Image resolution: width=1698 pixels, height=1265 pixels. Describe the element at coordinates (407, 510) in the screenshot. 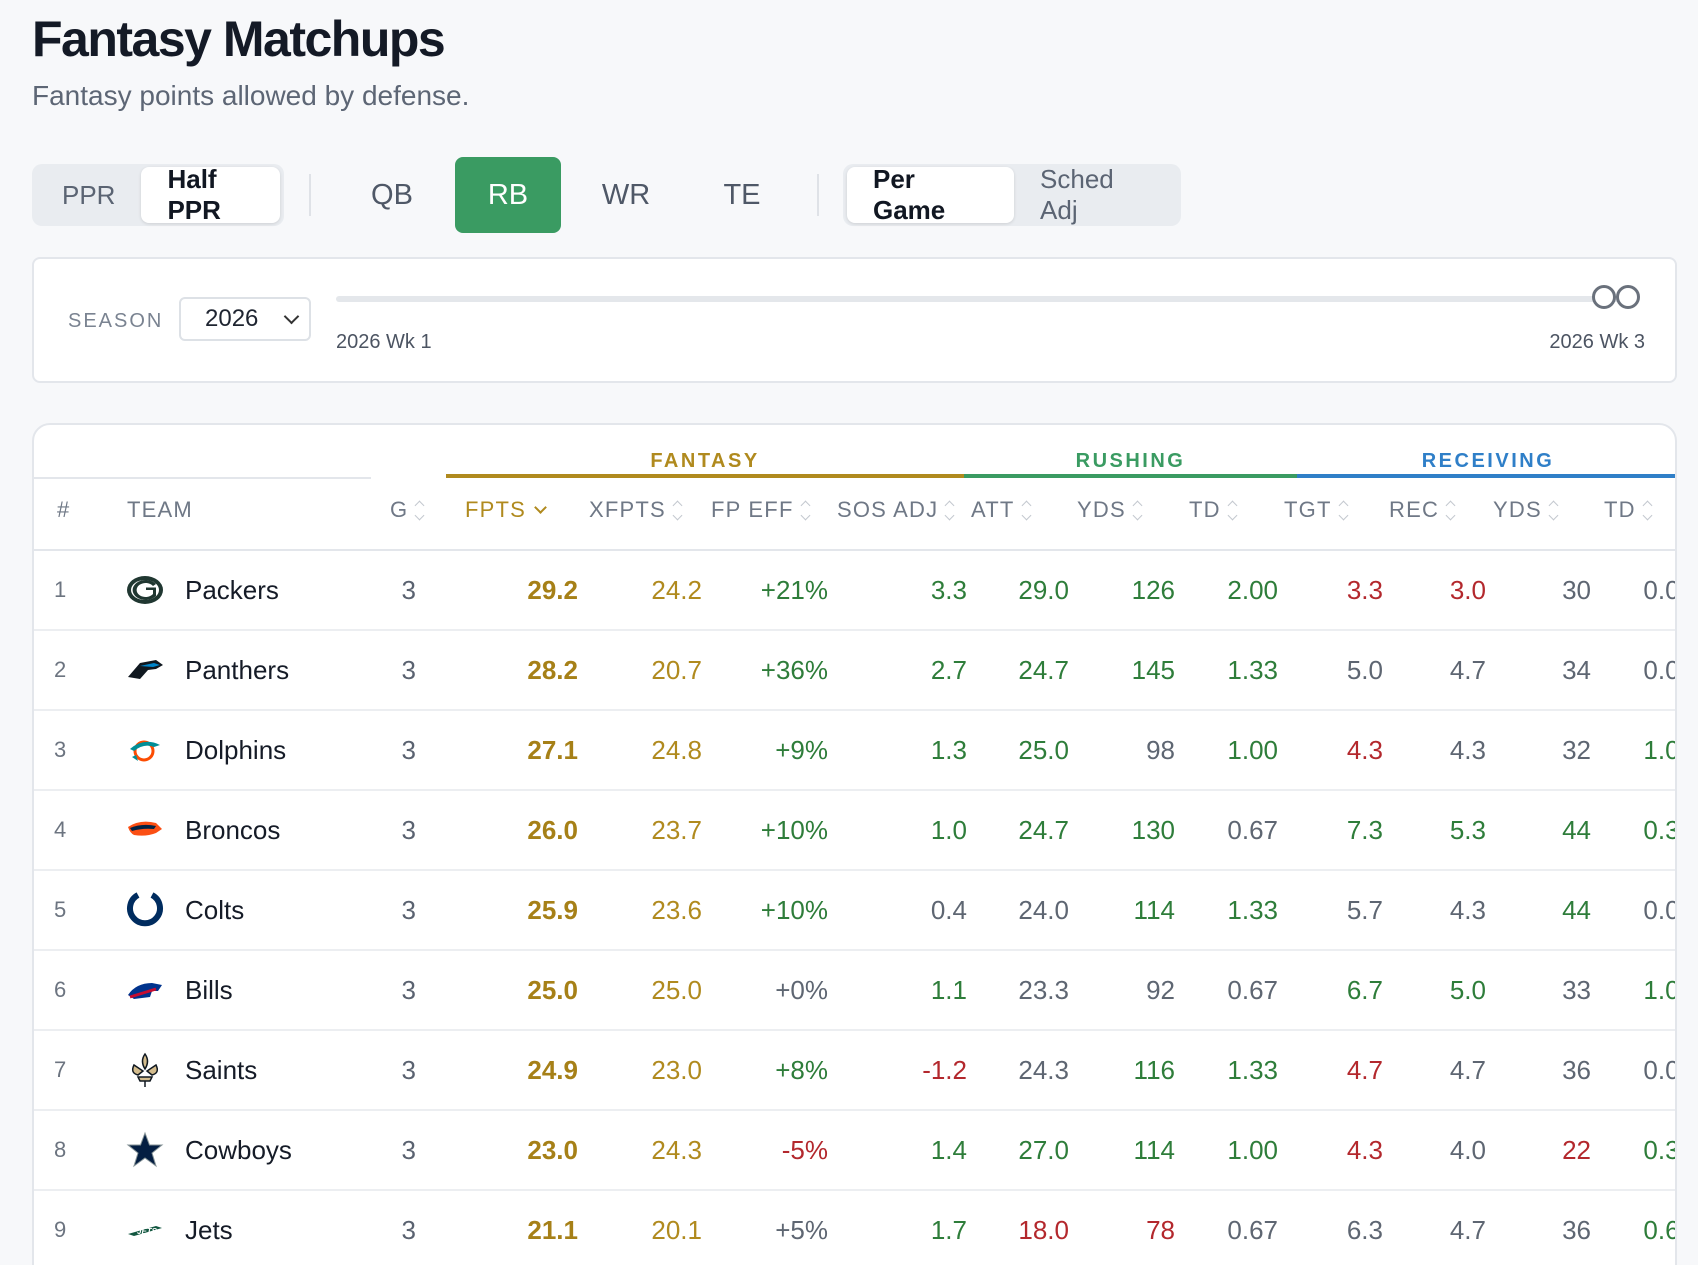

I see `column-header-g: G` at that location.